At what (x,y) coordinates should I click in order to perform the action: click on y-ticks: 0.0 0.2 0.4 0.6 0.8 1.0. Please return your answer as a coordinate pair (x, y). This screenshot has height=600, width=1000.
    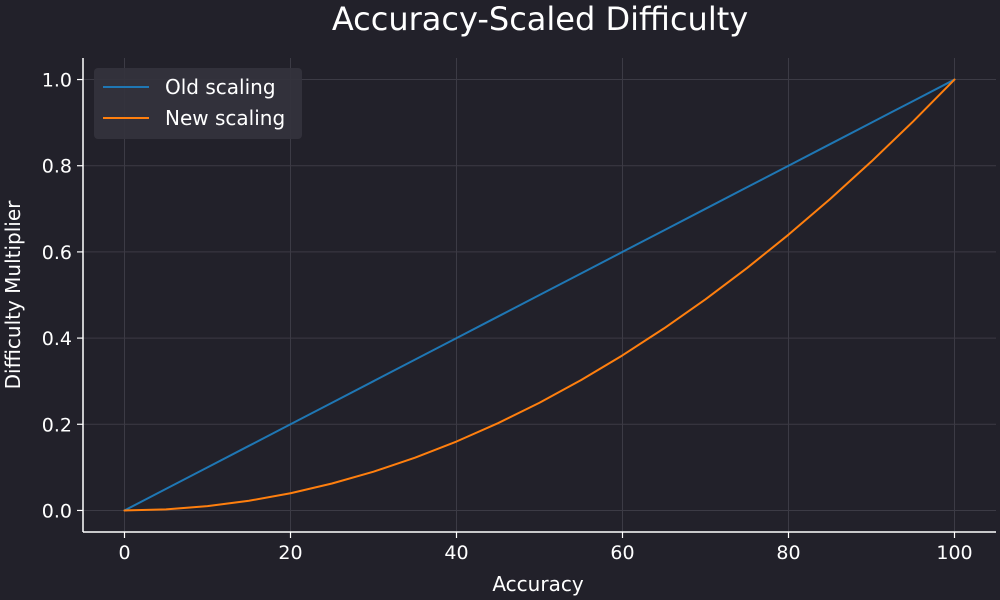
    Looking at the image, I should click on (62, 296).